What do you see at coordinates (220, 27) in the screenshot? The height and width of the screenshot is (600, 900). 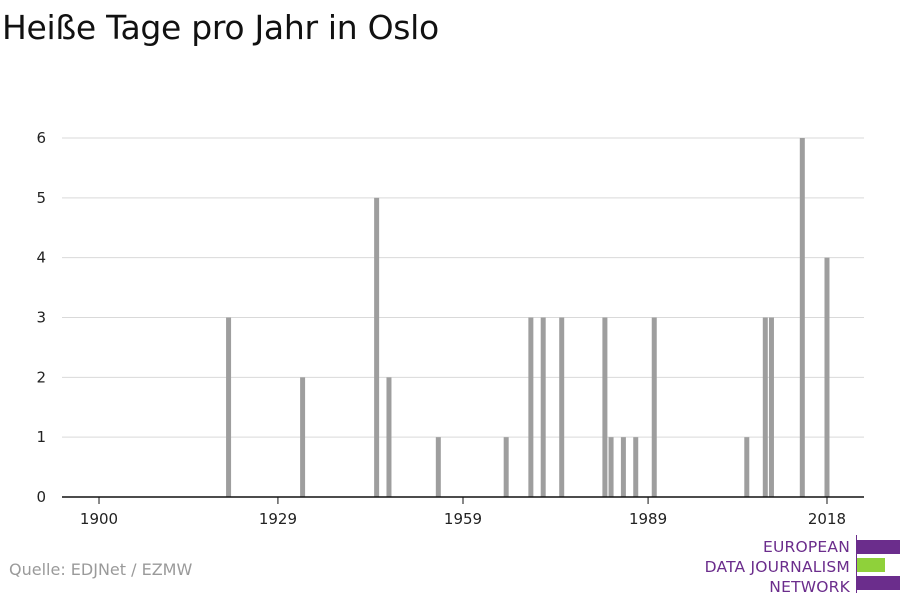 I see `chart-title: Heiße Tage pro Jahr in Oslo` at bounding box center [220, 27].